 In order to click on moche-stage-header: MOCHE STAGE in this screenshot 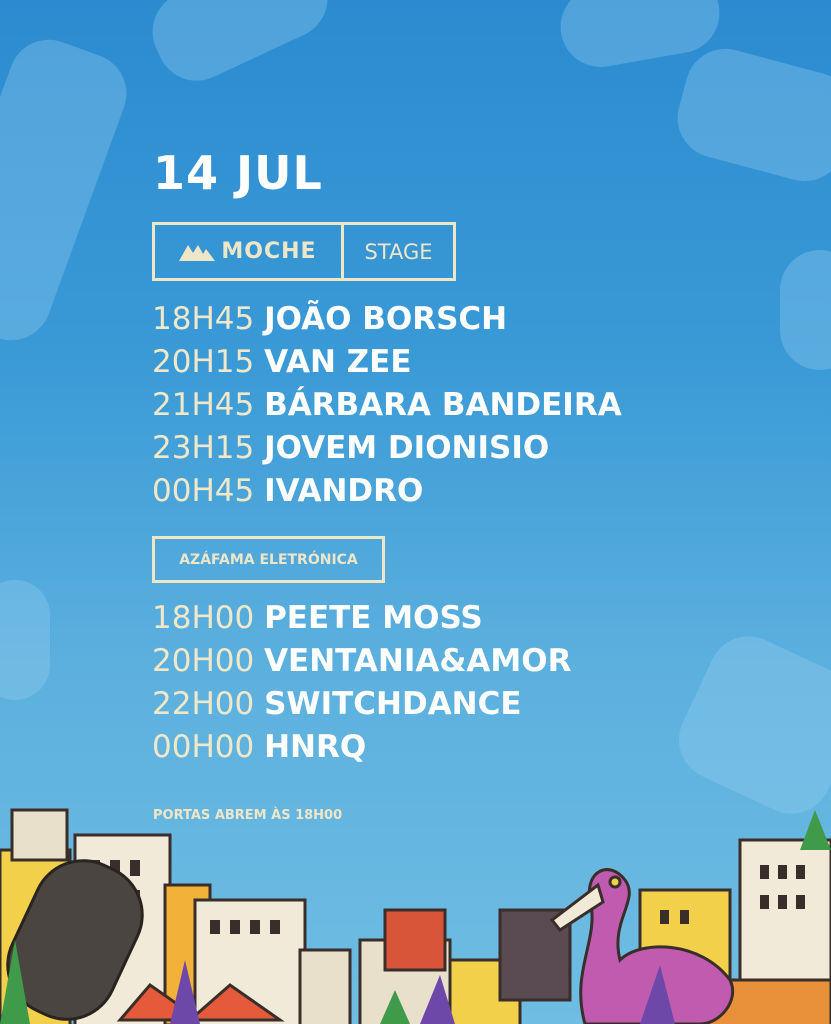, I will do `click(304, 251)`.